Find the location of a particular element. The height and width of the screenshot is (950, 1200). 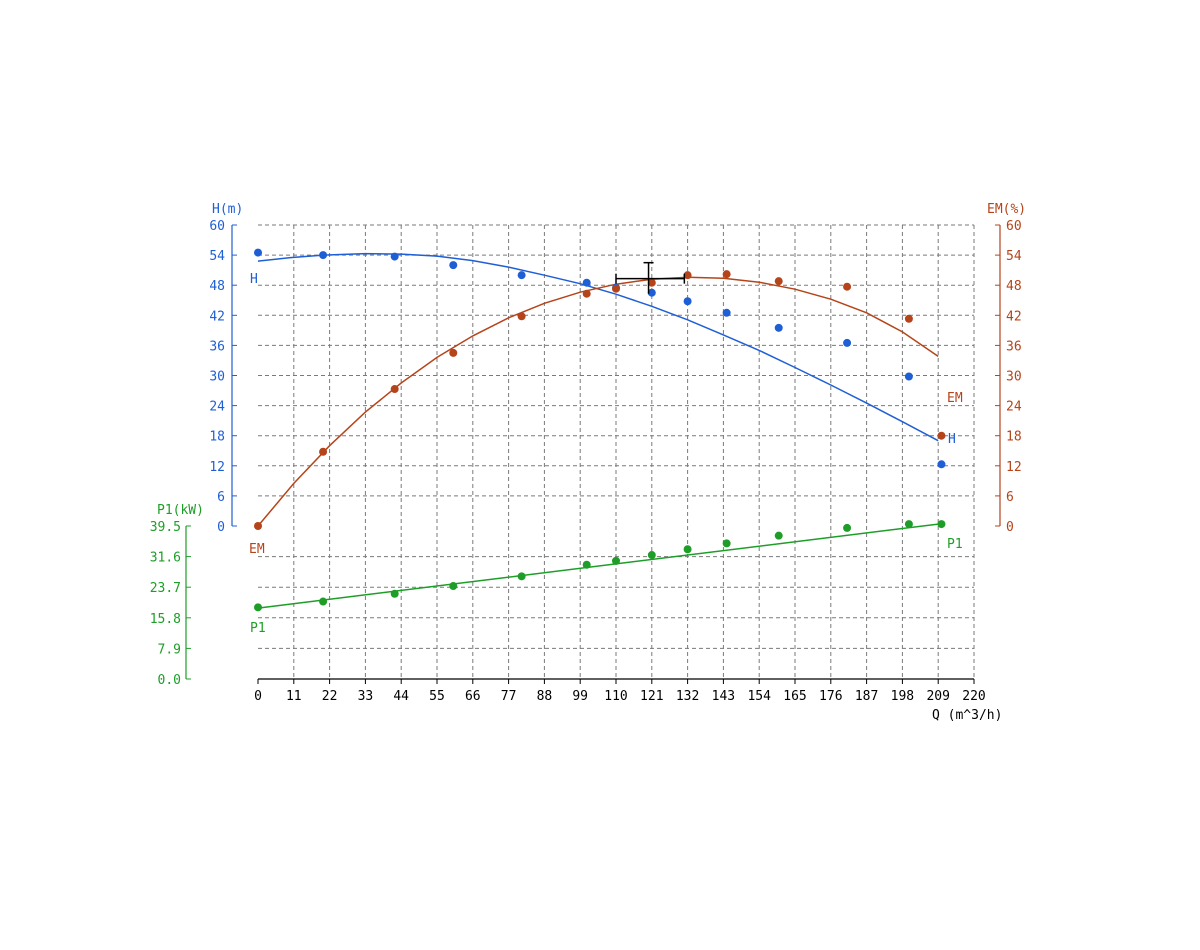

h-tick-label: 36 is located at coordinates (217, 346).